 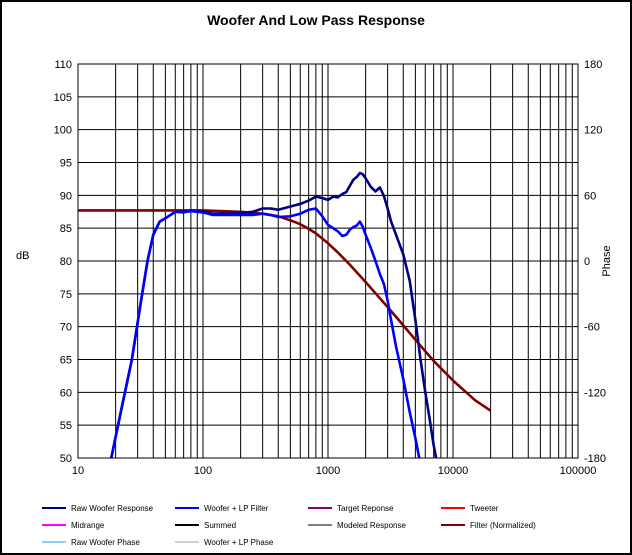 What do you see at coordinates (66, 196) in the screenshot?
I see `y-tick-label: 90` at bounding box center [66, 196].